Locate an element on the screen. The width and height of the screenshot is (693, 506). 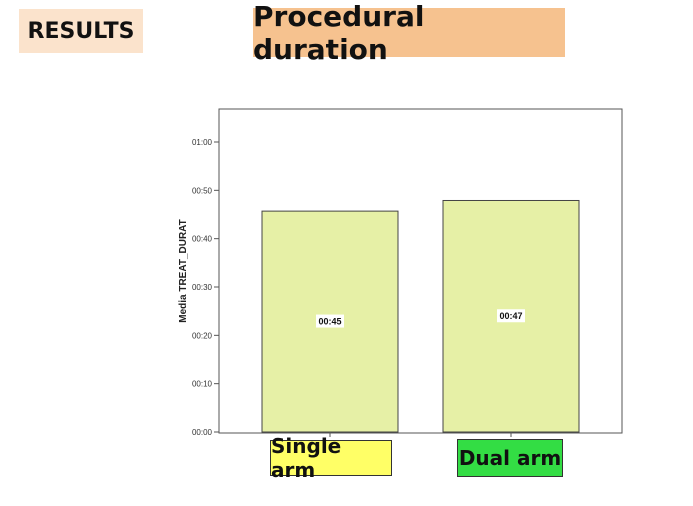
section-label: RESULTS is located at coordinates (81, 31).